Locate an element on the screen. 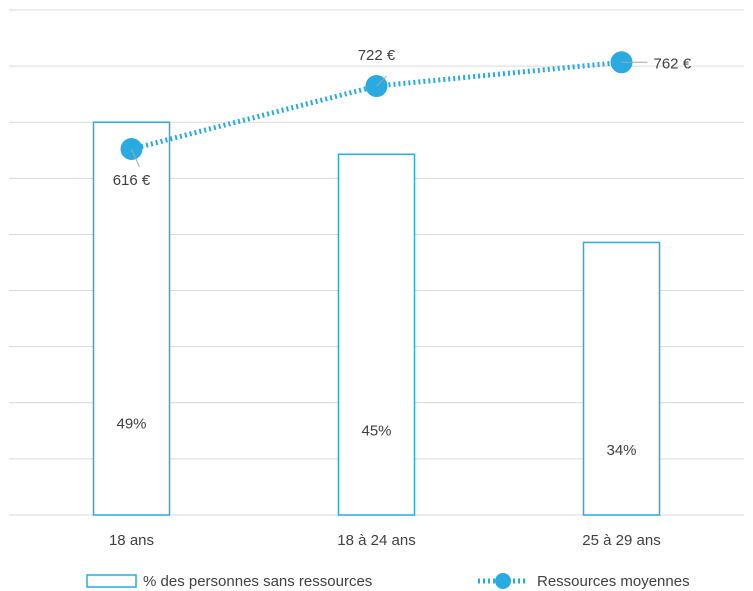 This screenshot has width=753, height=591. legend-label-bar: % des personnes sans ressources is located at coordinates (257, 581).